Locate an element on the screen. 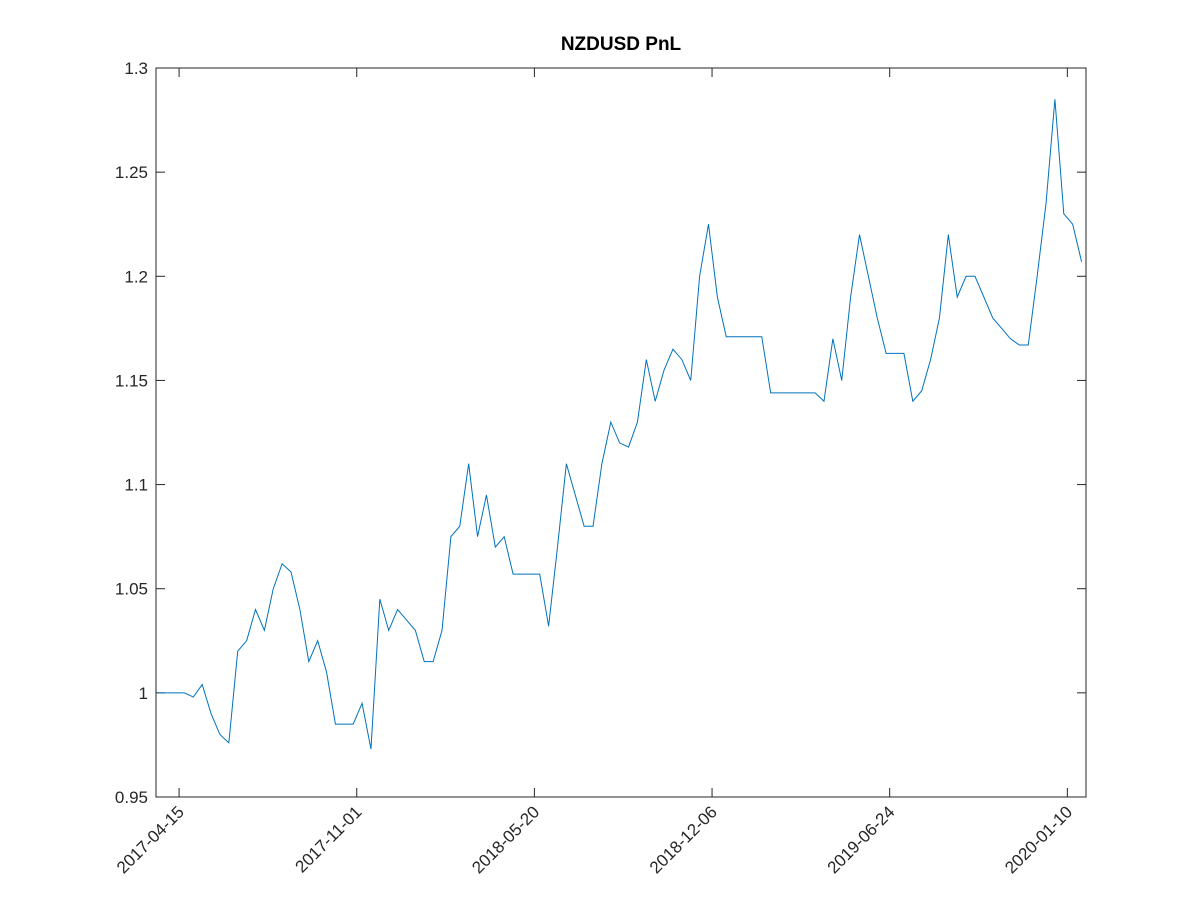  y-tick-label: 1.15 is located at coordinates (131, 380).